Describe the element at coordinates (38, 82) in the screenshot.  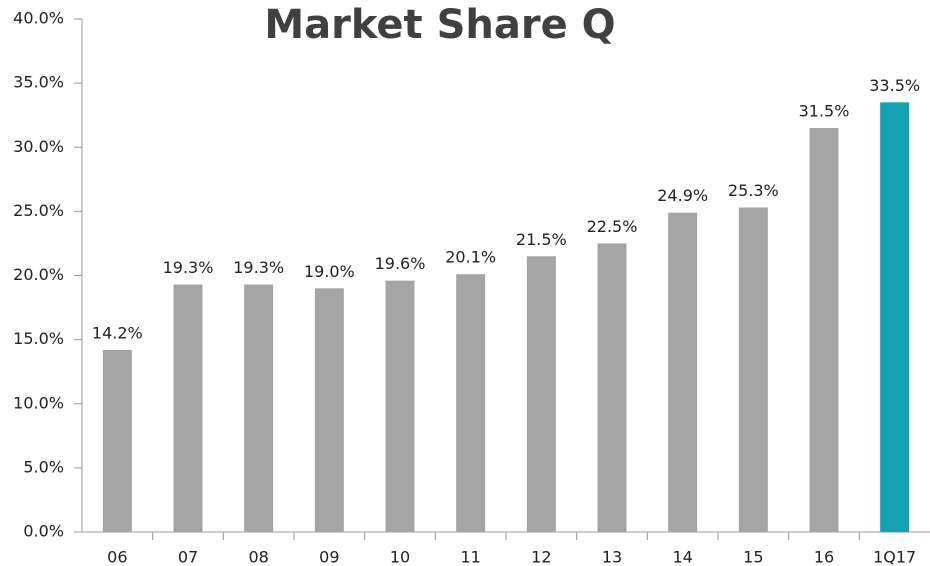
I see `y-tick-label: 35.0%` at that location.